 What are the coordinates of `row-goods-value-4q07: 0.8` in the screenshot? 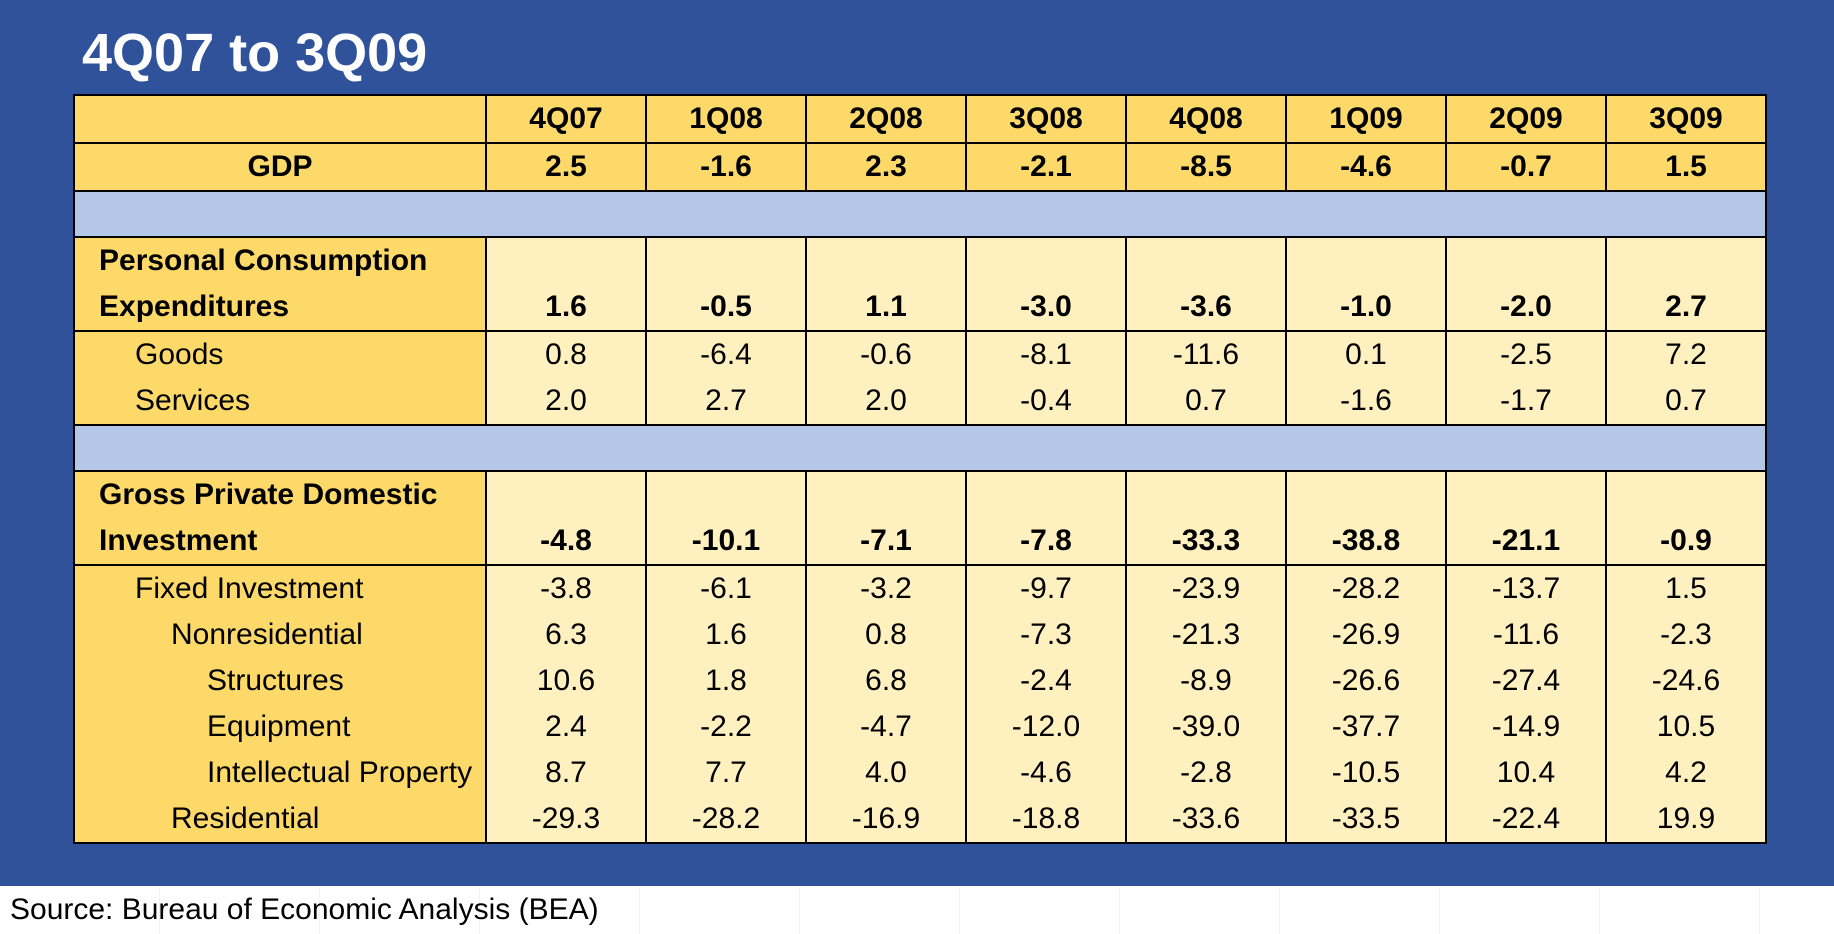 It's located at (566, 354).